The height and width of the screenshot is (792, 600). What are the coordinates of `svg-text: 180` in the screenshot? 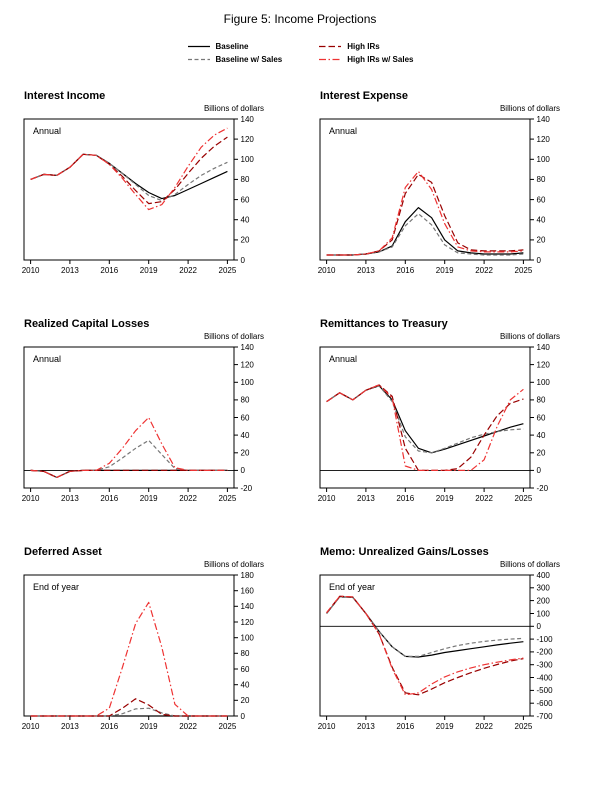 It's located at (248, 575).